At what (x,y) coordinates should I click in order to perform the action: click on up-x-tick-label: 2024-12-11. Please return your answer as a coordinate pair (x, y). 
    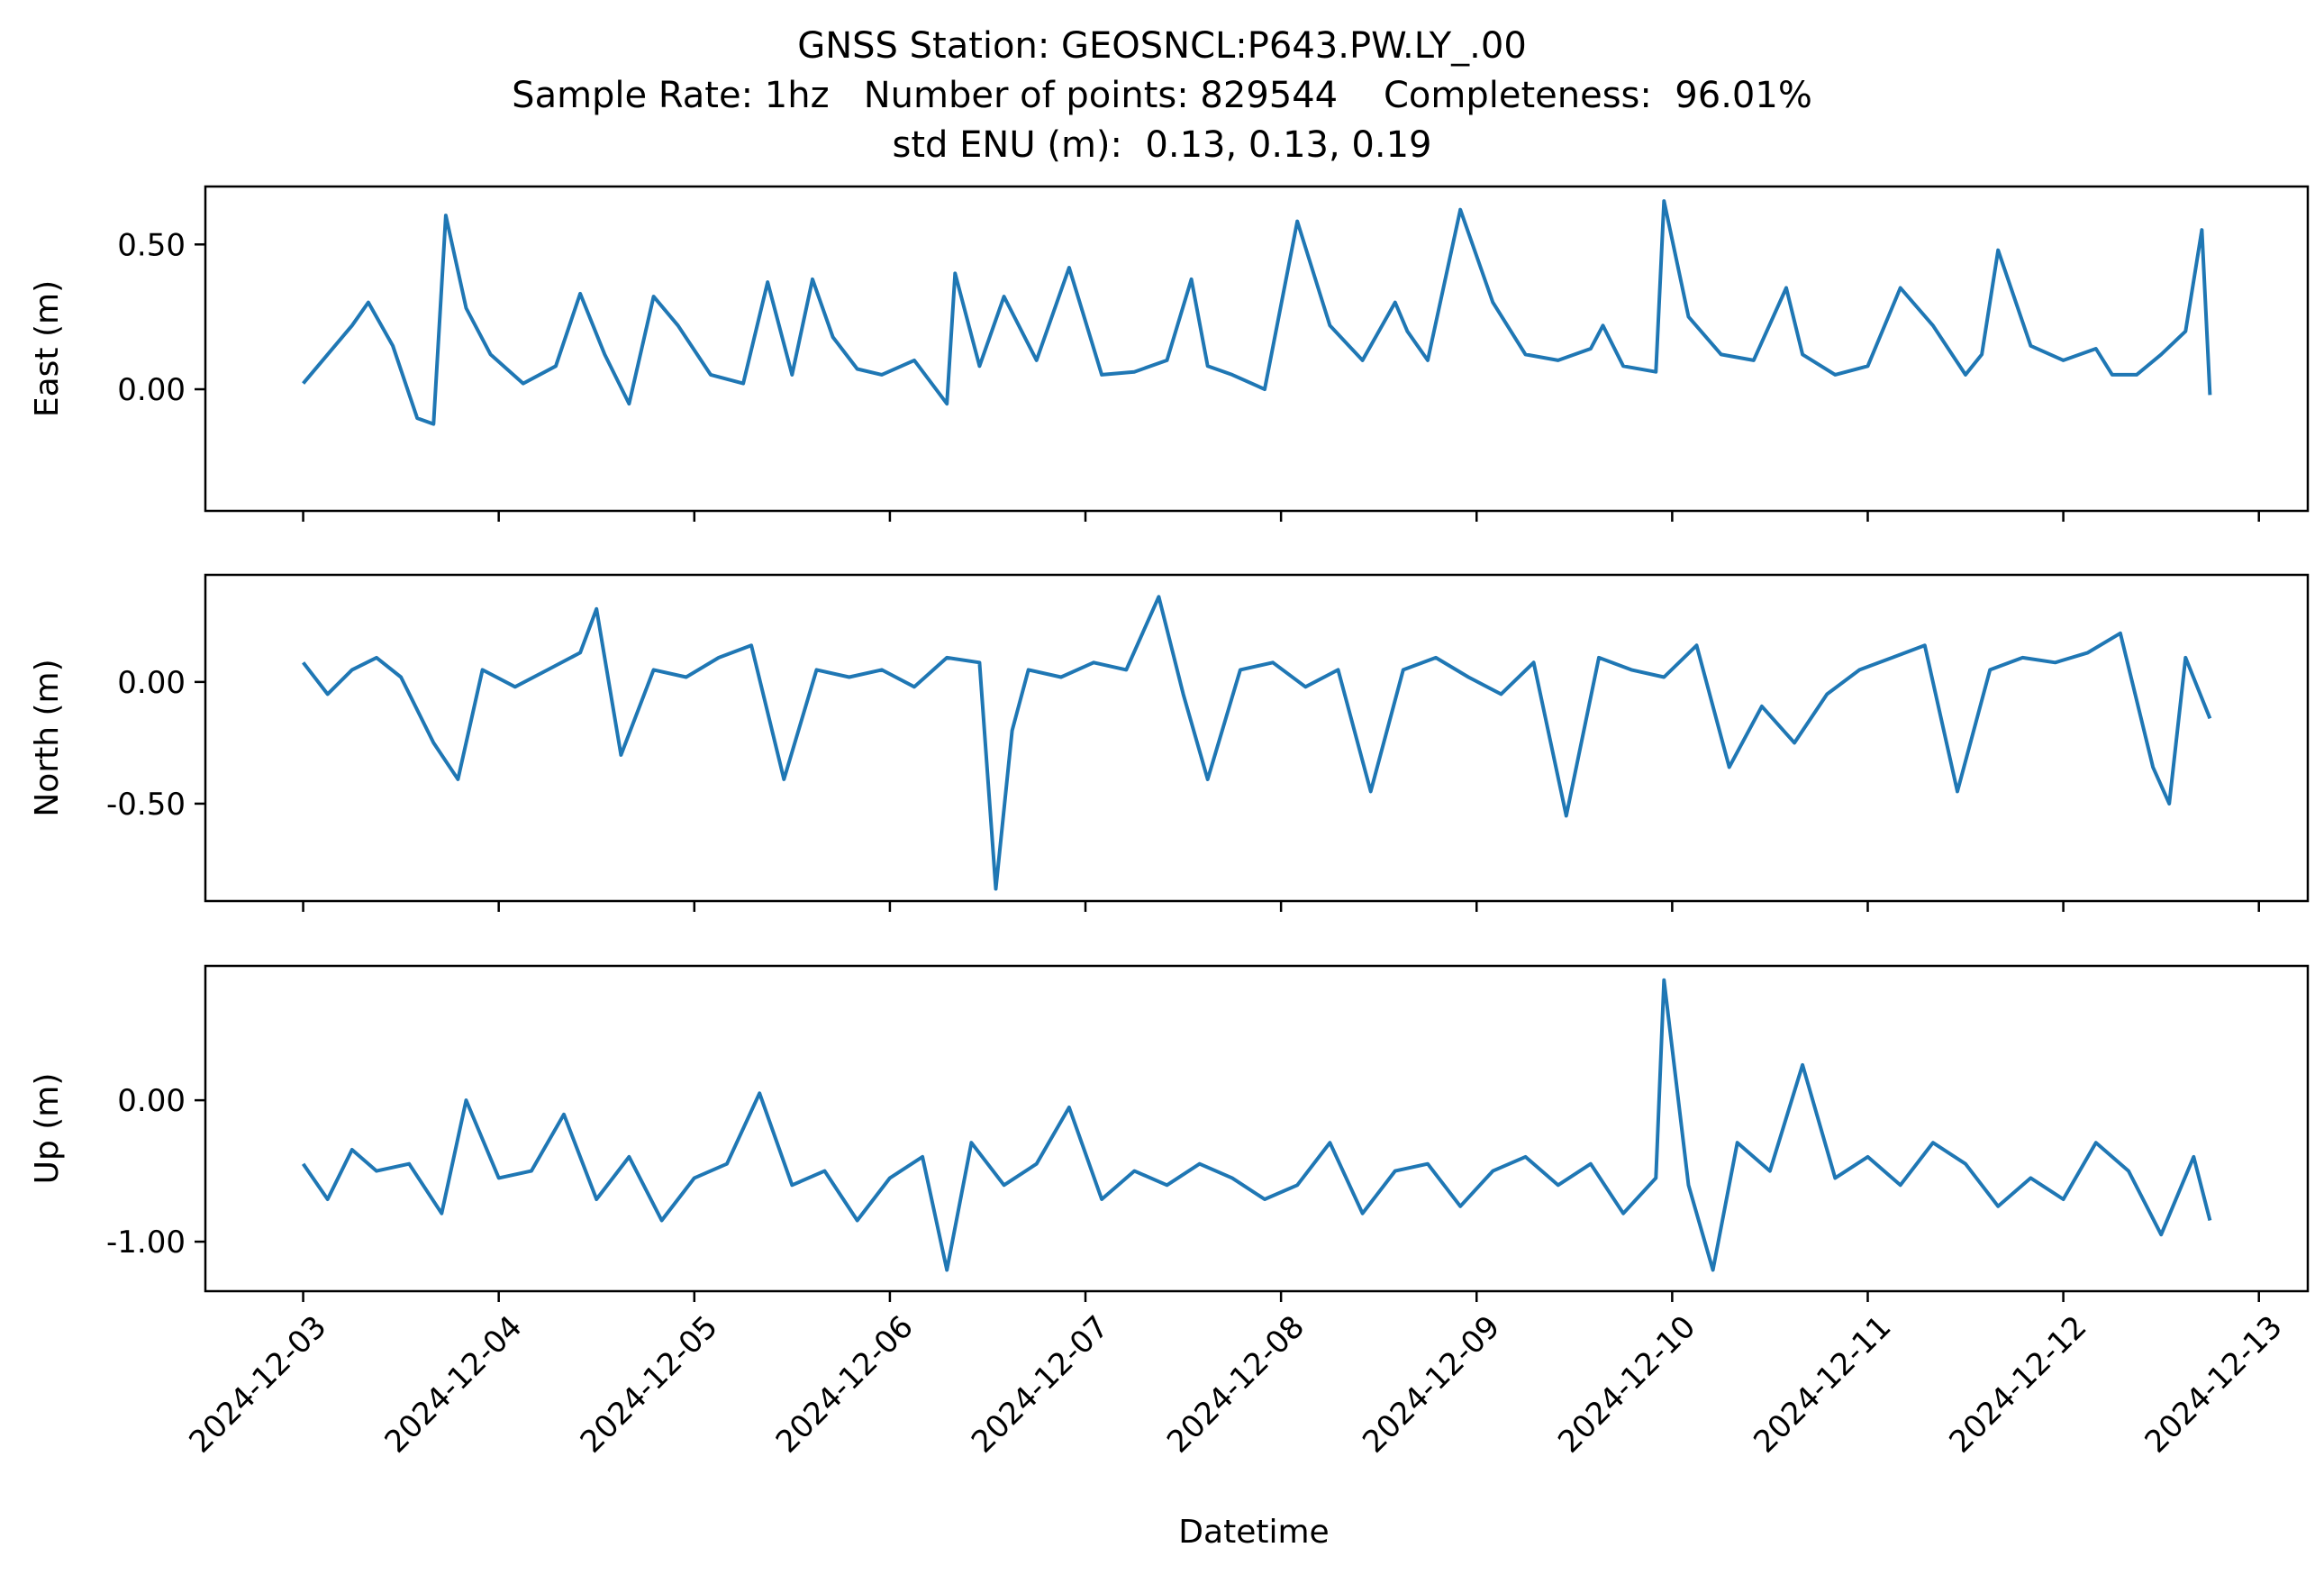
    Looking at the image, I should click on (1823, 1385).